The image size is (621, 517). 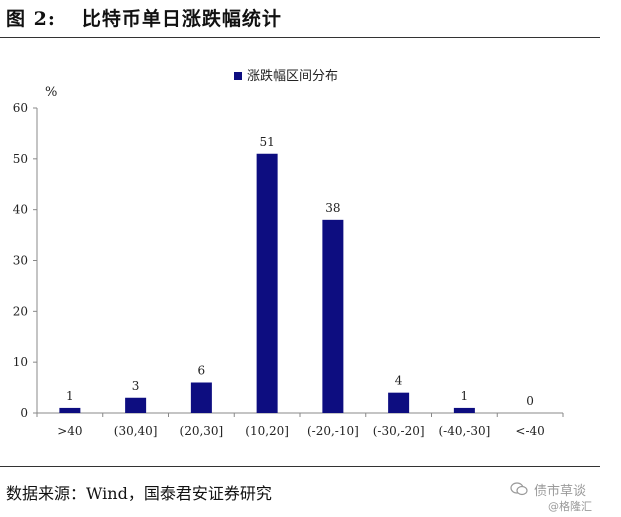 I want to click on figure-number: 图 2:, so click(x=31, y=19).